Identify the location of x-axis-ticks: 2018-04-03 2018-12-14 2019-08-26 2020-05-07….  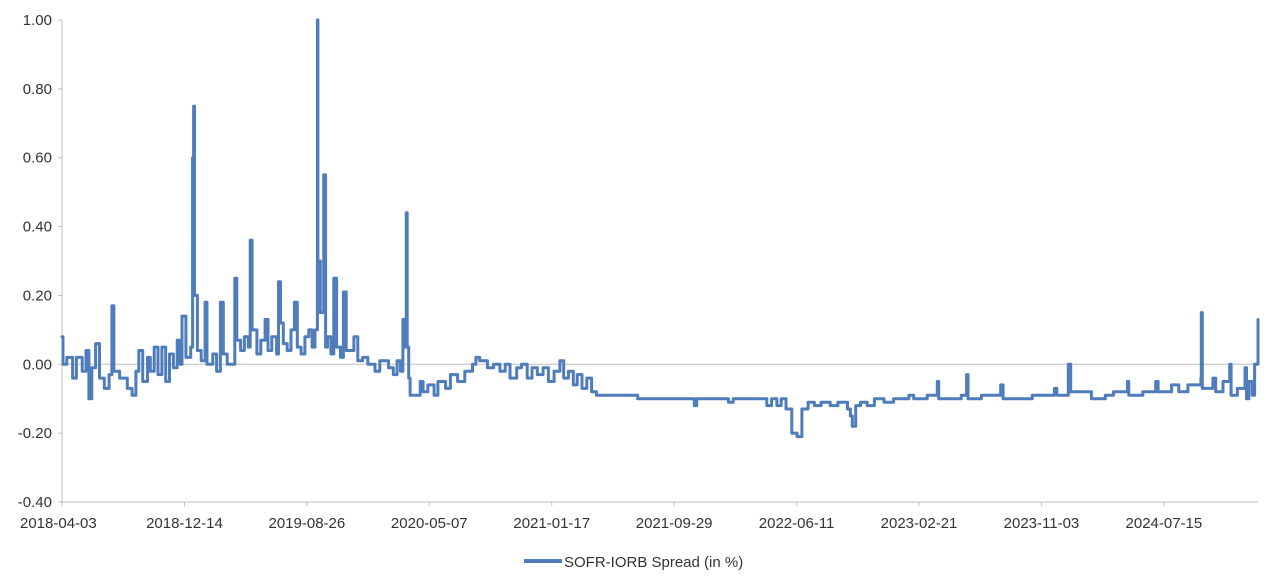
(611, 517).